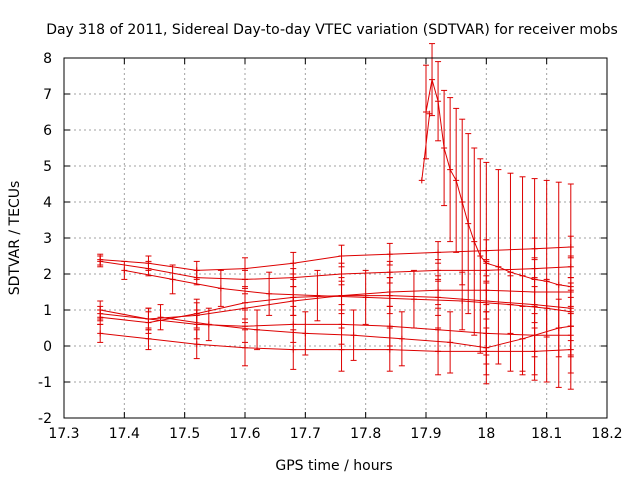 The height and width of the screenshot is (480, 640). What do you see at coordinates (305, 434) in the screenshot?
I see `x-tick-label: 17.7` at bounding box center [305, 434].